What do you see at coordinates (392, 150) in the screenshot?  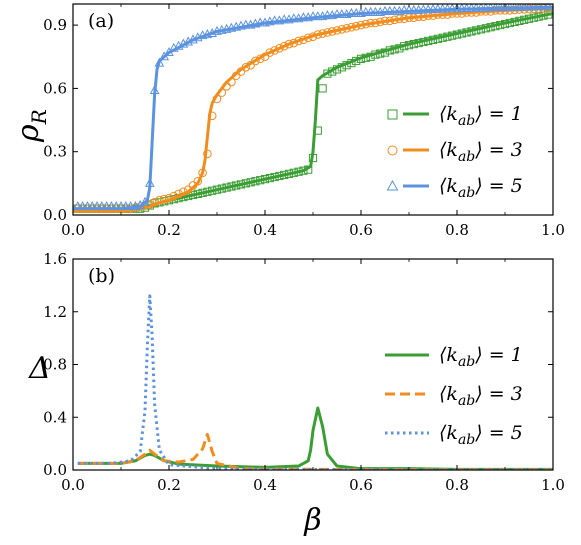 I see `legend-marker-circle` at bounding box center [392, 150].